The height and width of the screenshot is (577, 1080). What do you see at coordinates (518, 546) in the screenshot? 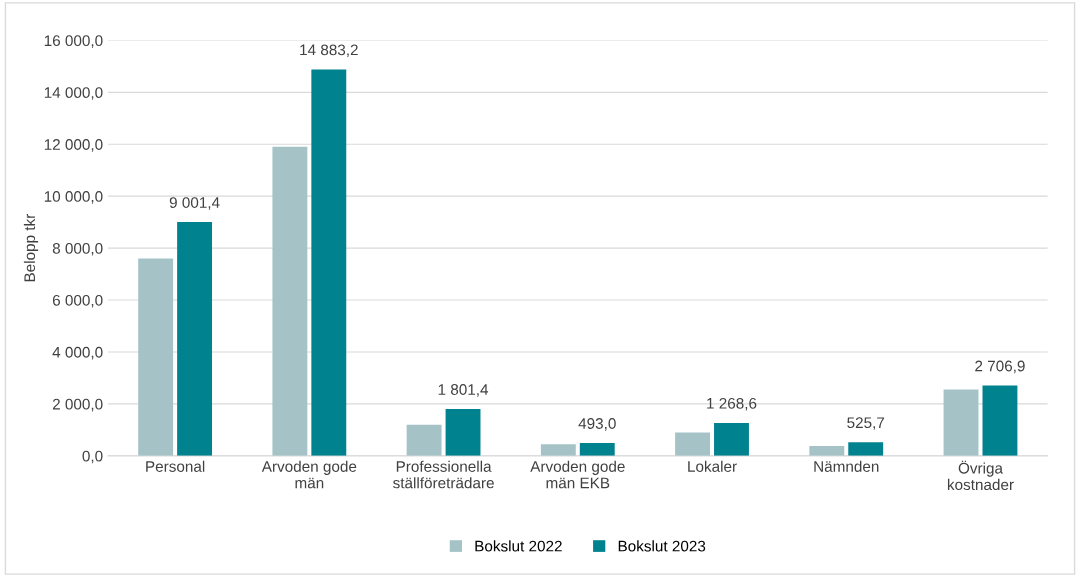
I see `legend-label: Bokslut 2022` at bounding box center [518, 546].